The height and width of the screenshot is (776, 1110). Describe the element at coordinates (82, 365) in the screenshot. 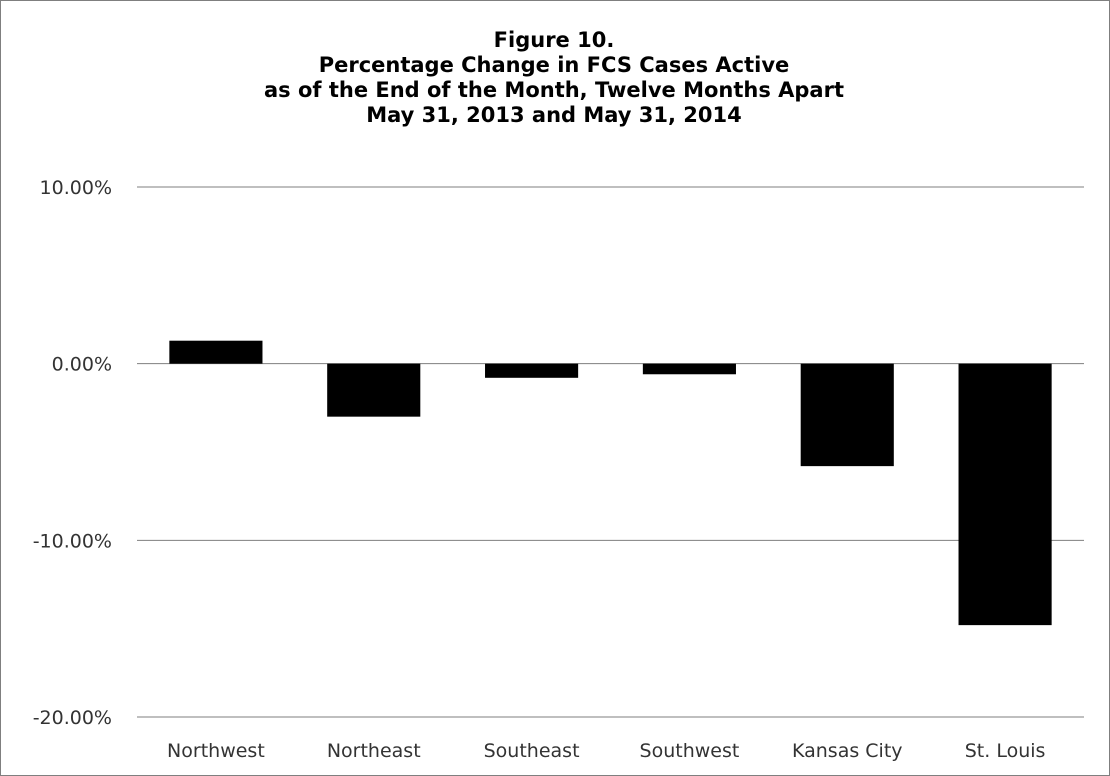

I see `y-tick-label: 0.00%` at that location.